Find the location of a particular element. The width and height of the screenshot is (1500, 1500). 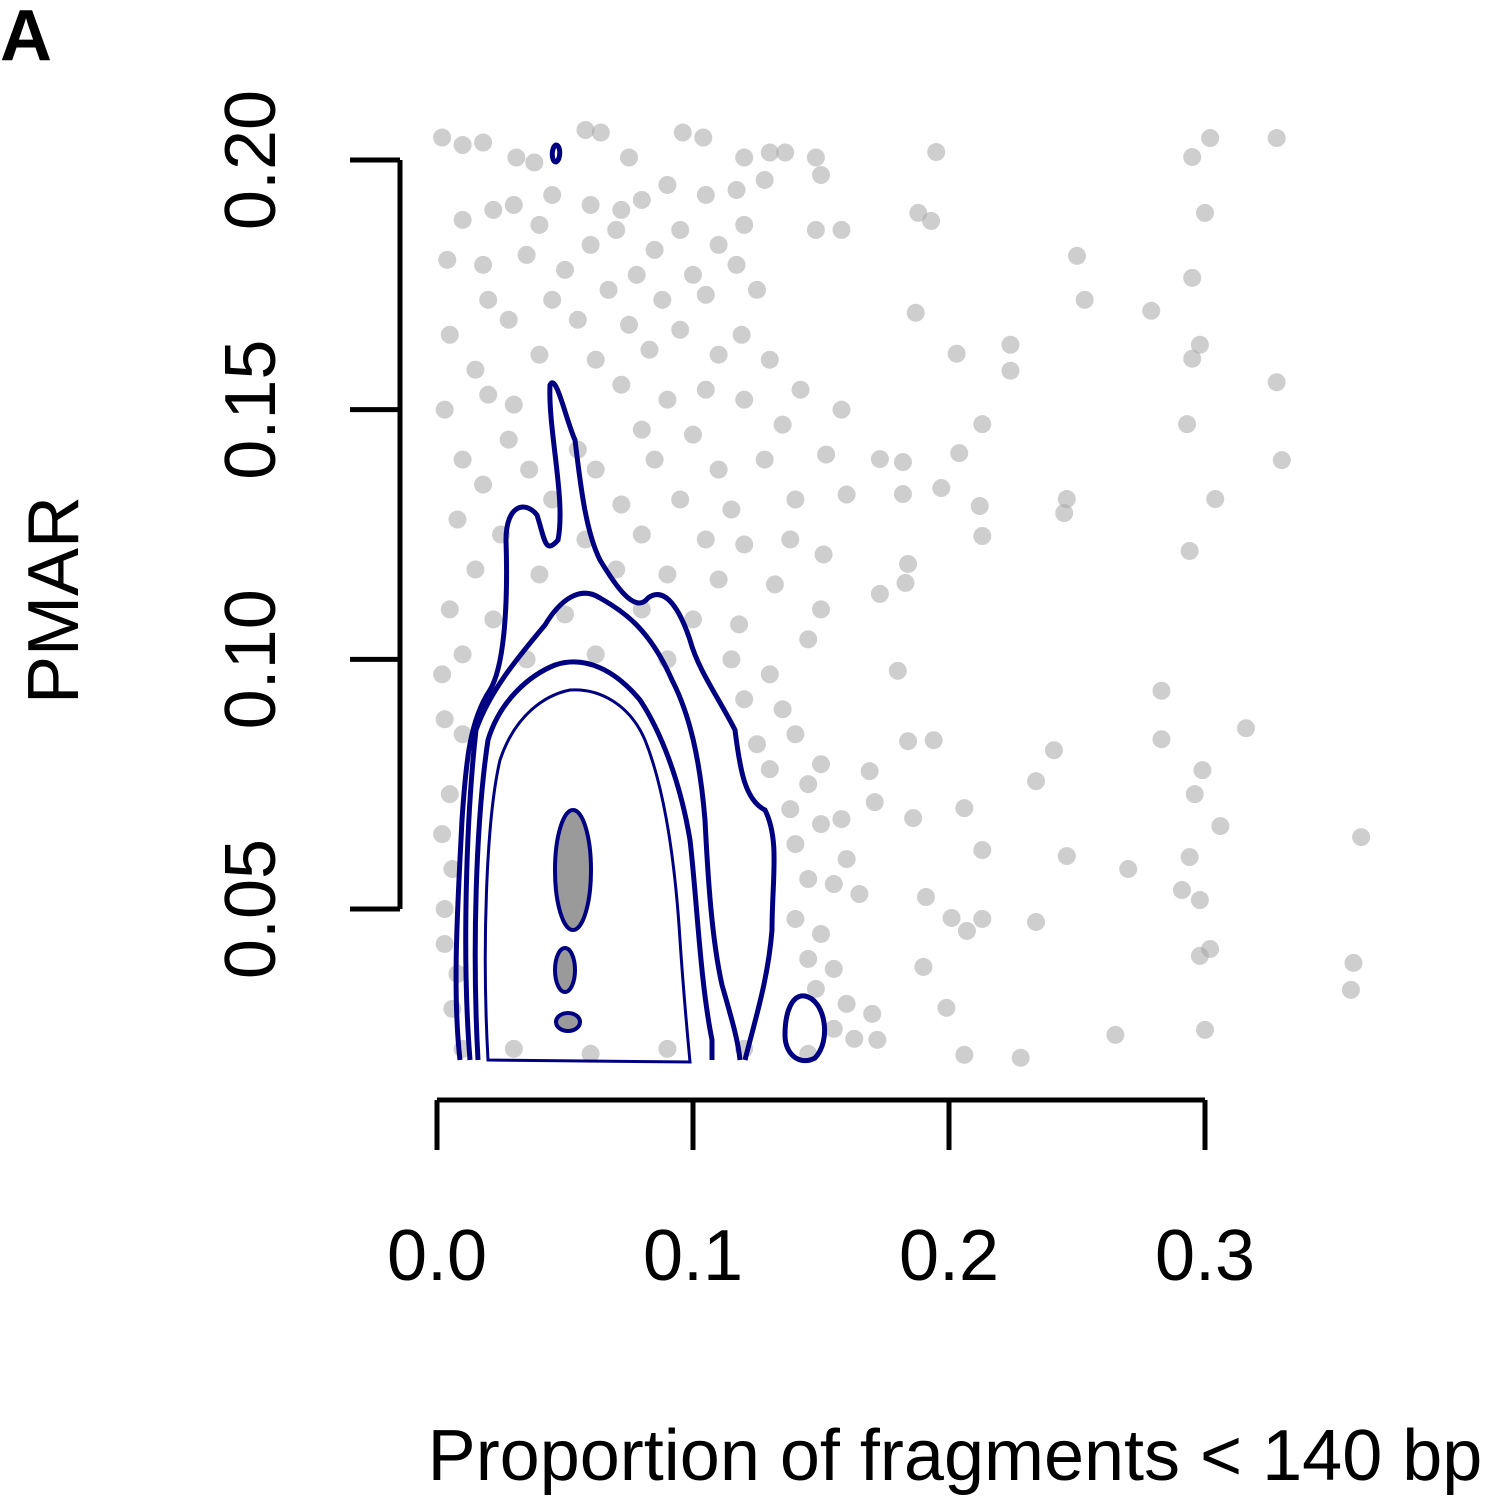

y-axis-label: PMAR is located at coordinates (54, 600).